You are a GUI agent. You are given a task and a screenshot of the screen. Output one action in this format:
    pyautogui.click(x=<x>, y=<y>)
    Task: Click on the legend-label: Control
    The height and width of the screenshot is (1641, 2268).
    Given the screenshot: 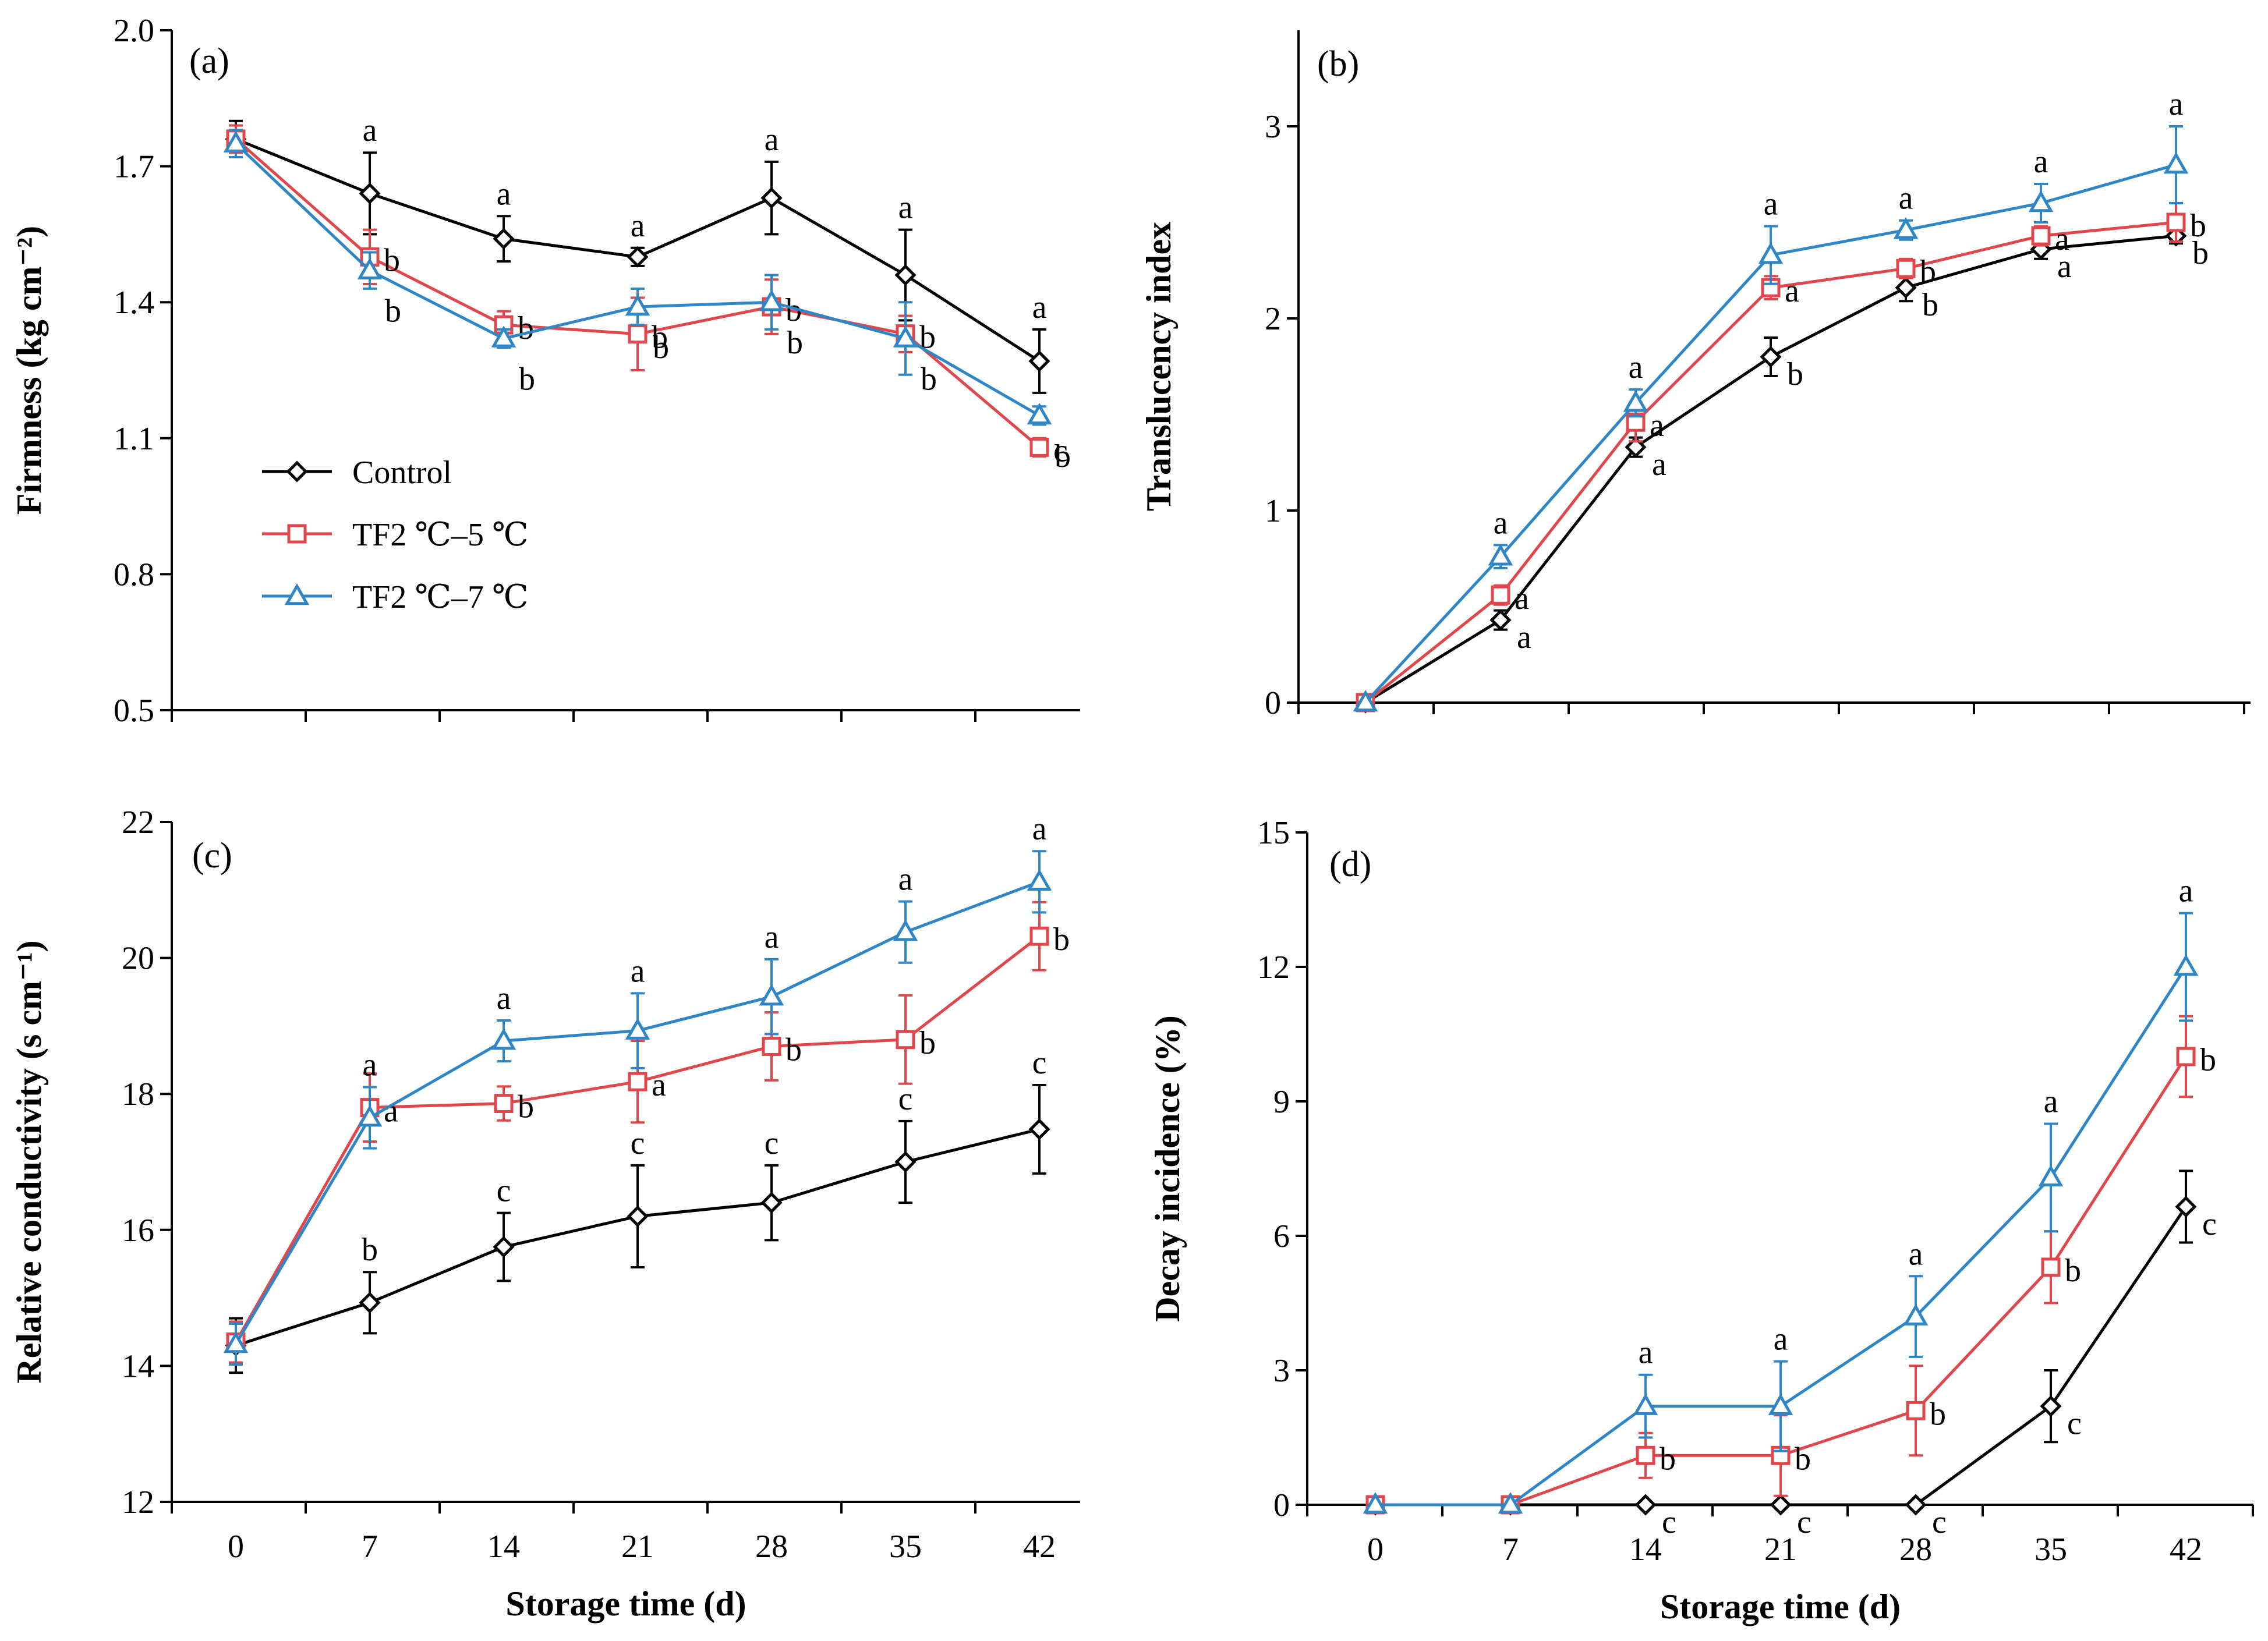 What is the action you would take?
    pyautogui.click(x=402, y=473)
    